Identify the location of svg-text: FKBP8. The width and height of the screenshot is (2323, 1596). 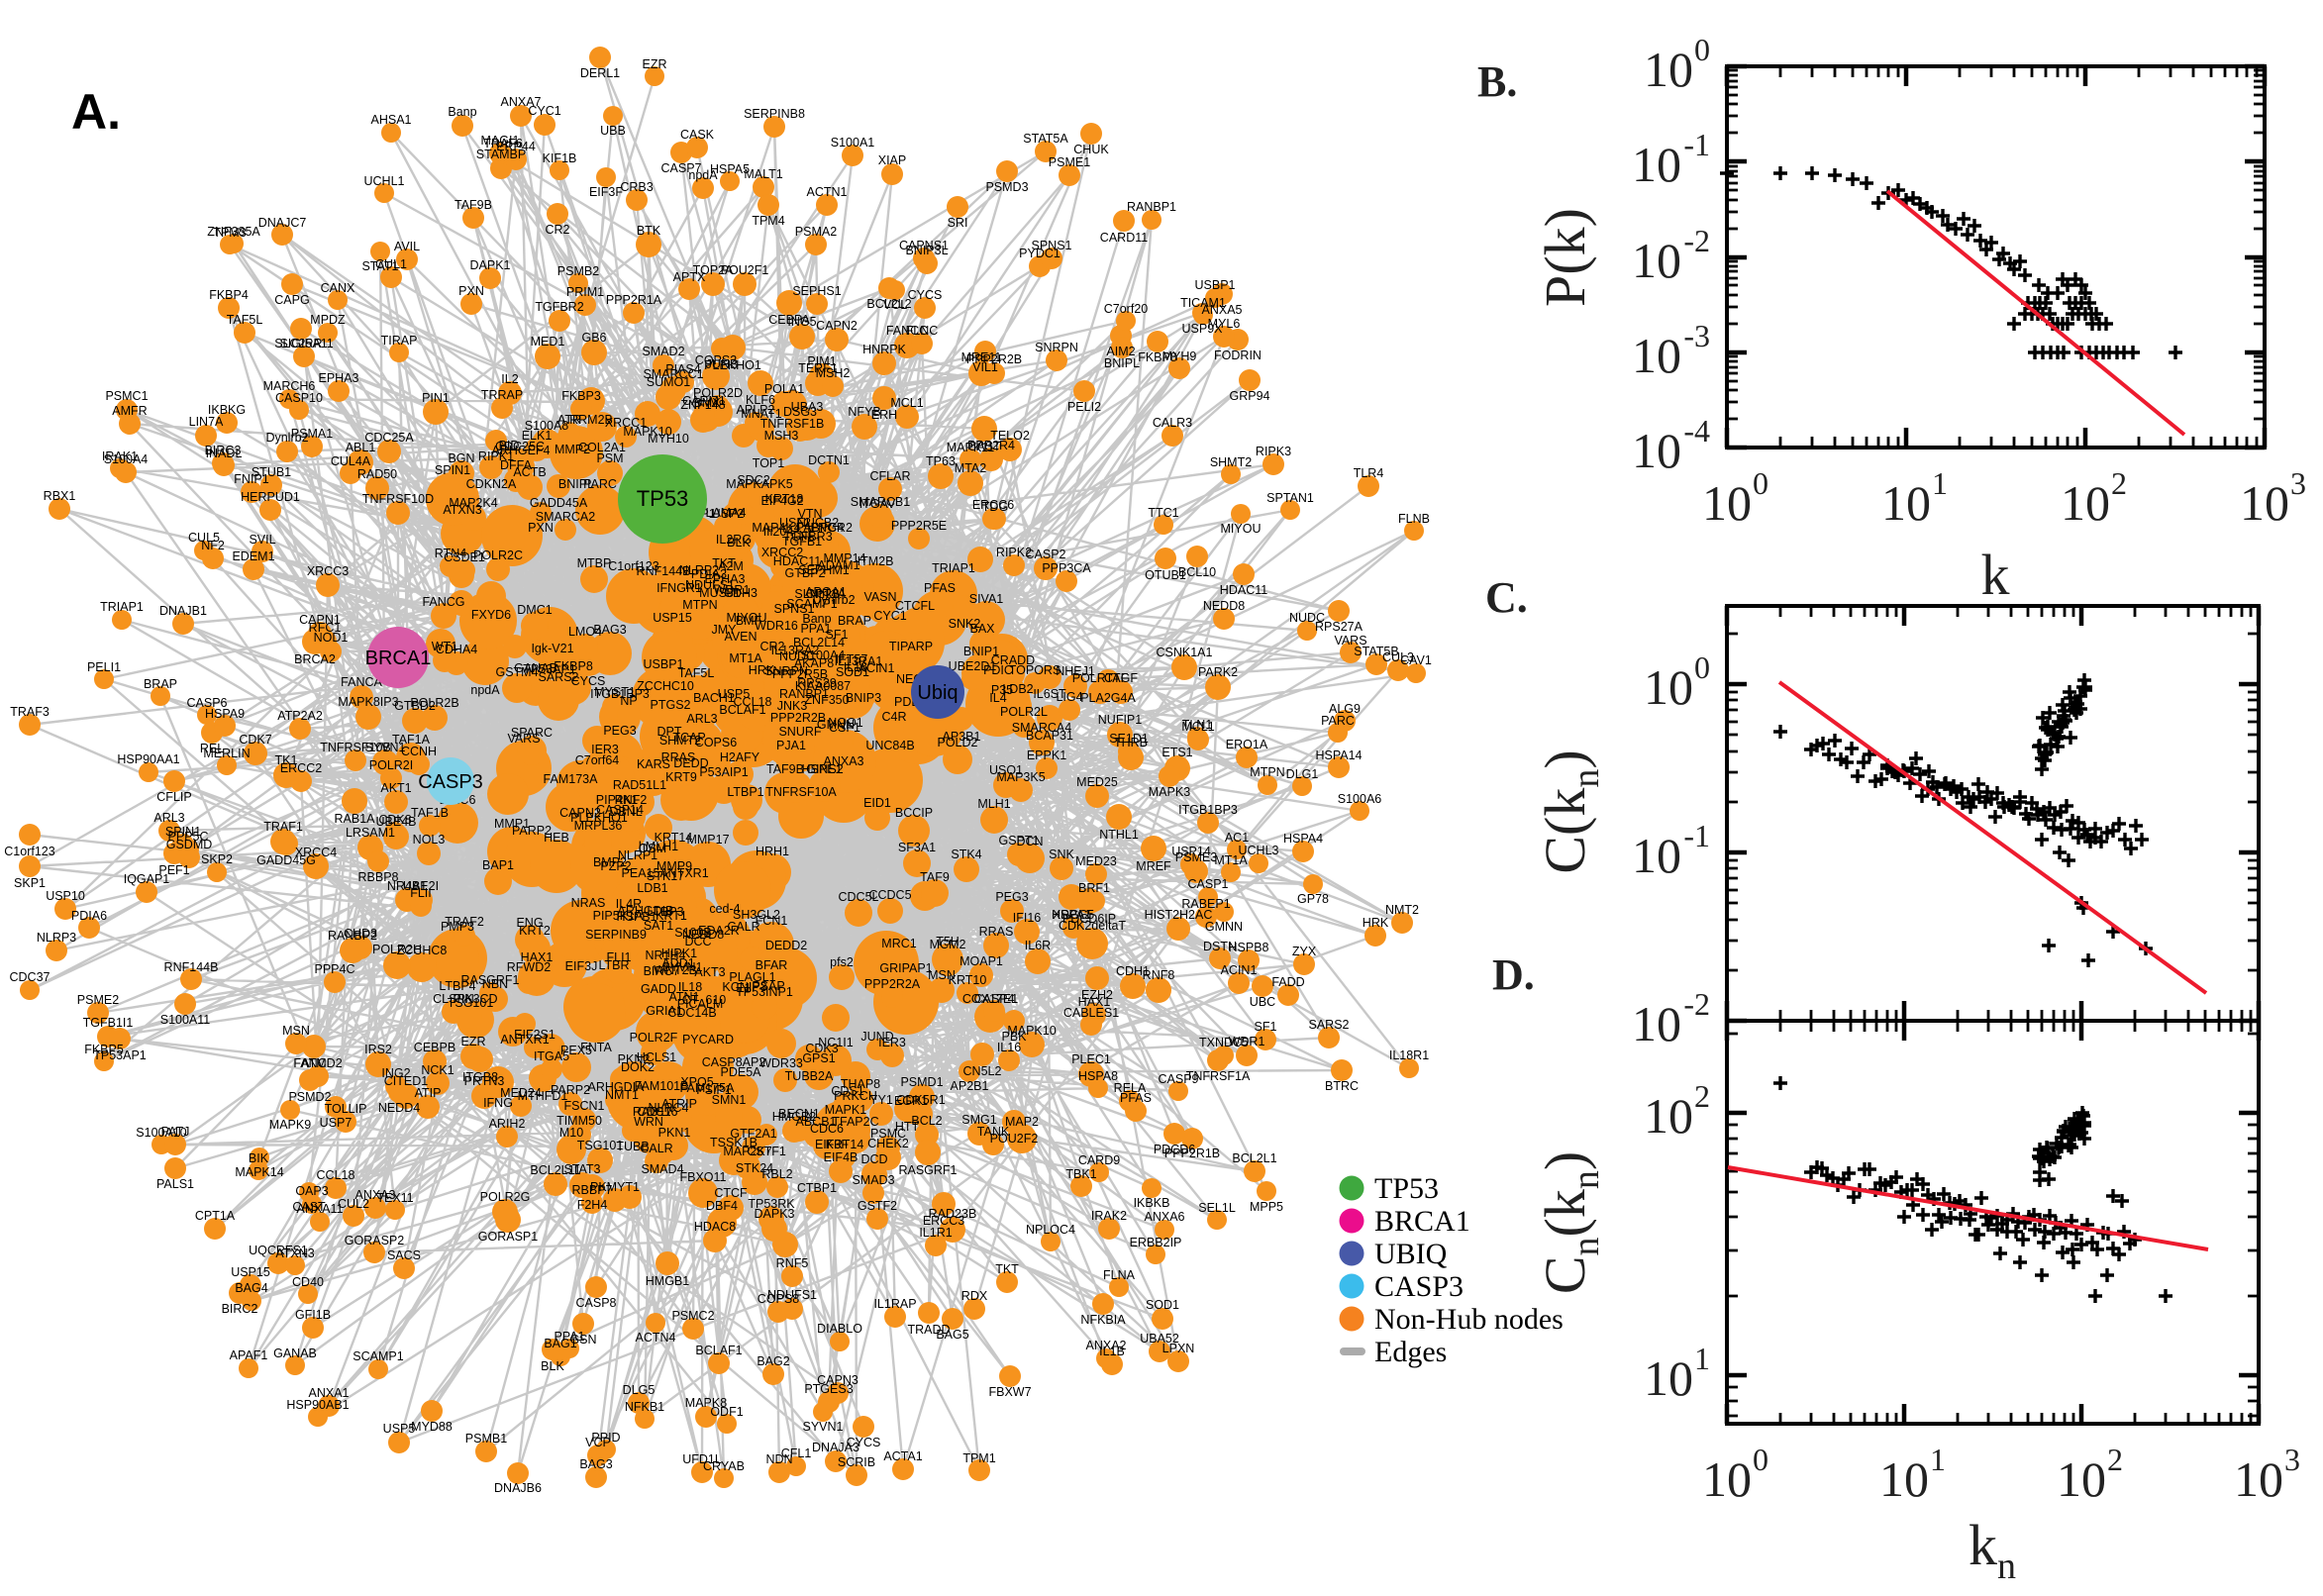
(573, 666).